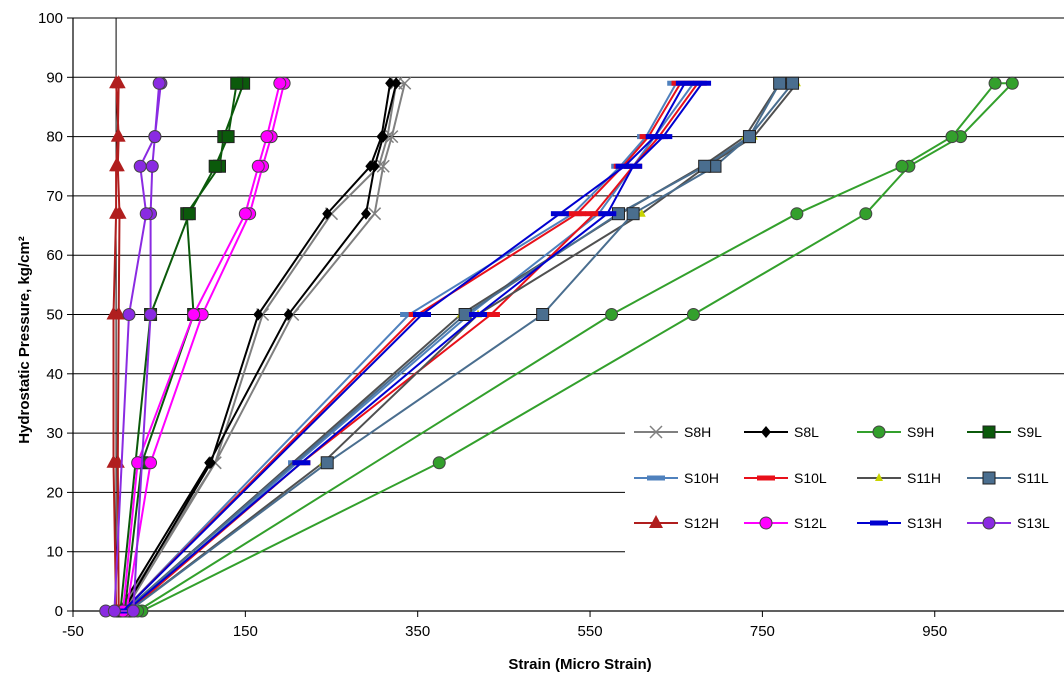  What do you see at coordinates (59, 611) in the screenshot?
I see `y-tick-label: 0` at bounding box center [59, 611].